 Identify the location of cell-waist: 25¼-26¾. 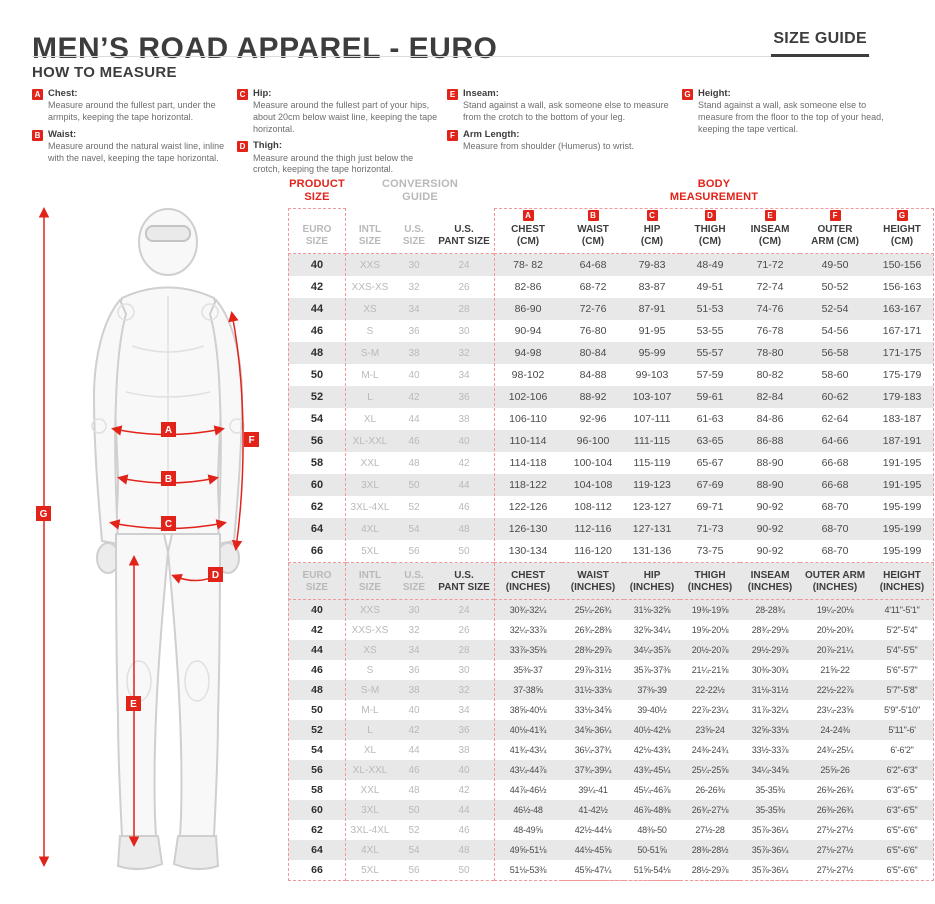
(593, 610).